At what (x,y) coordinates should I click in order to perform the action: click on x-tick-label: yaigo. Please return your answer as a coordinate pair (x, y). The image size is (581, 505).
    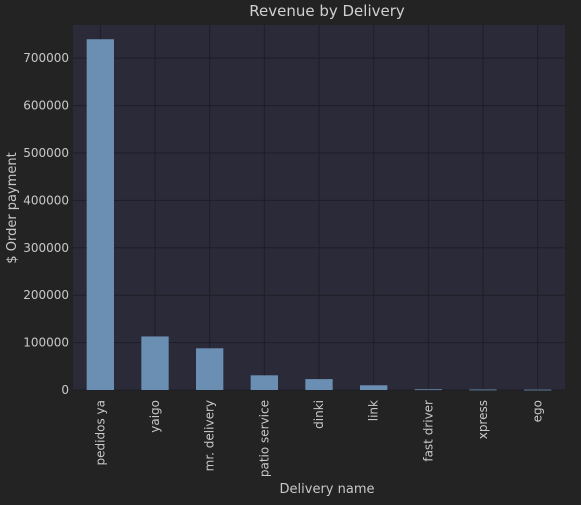
    Looking at the image, I should click on (155, 416).